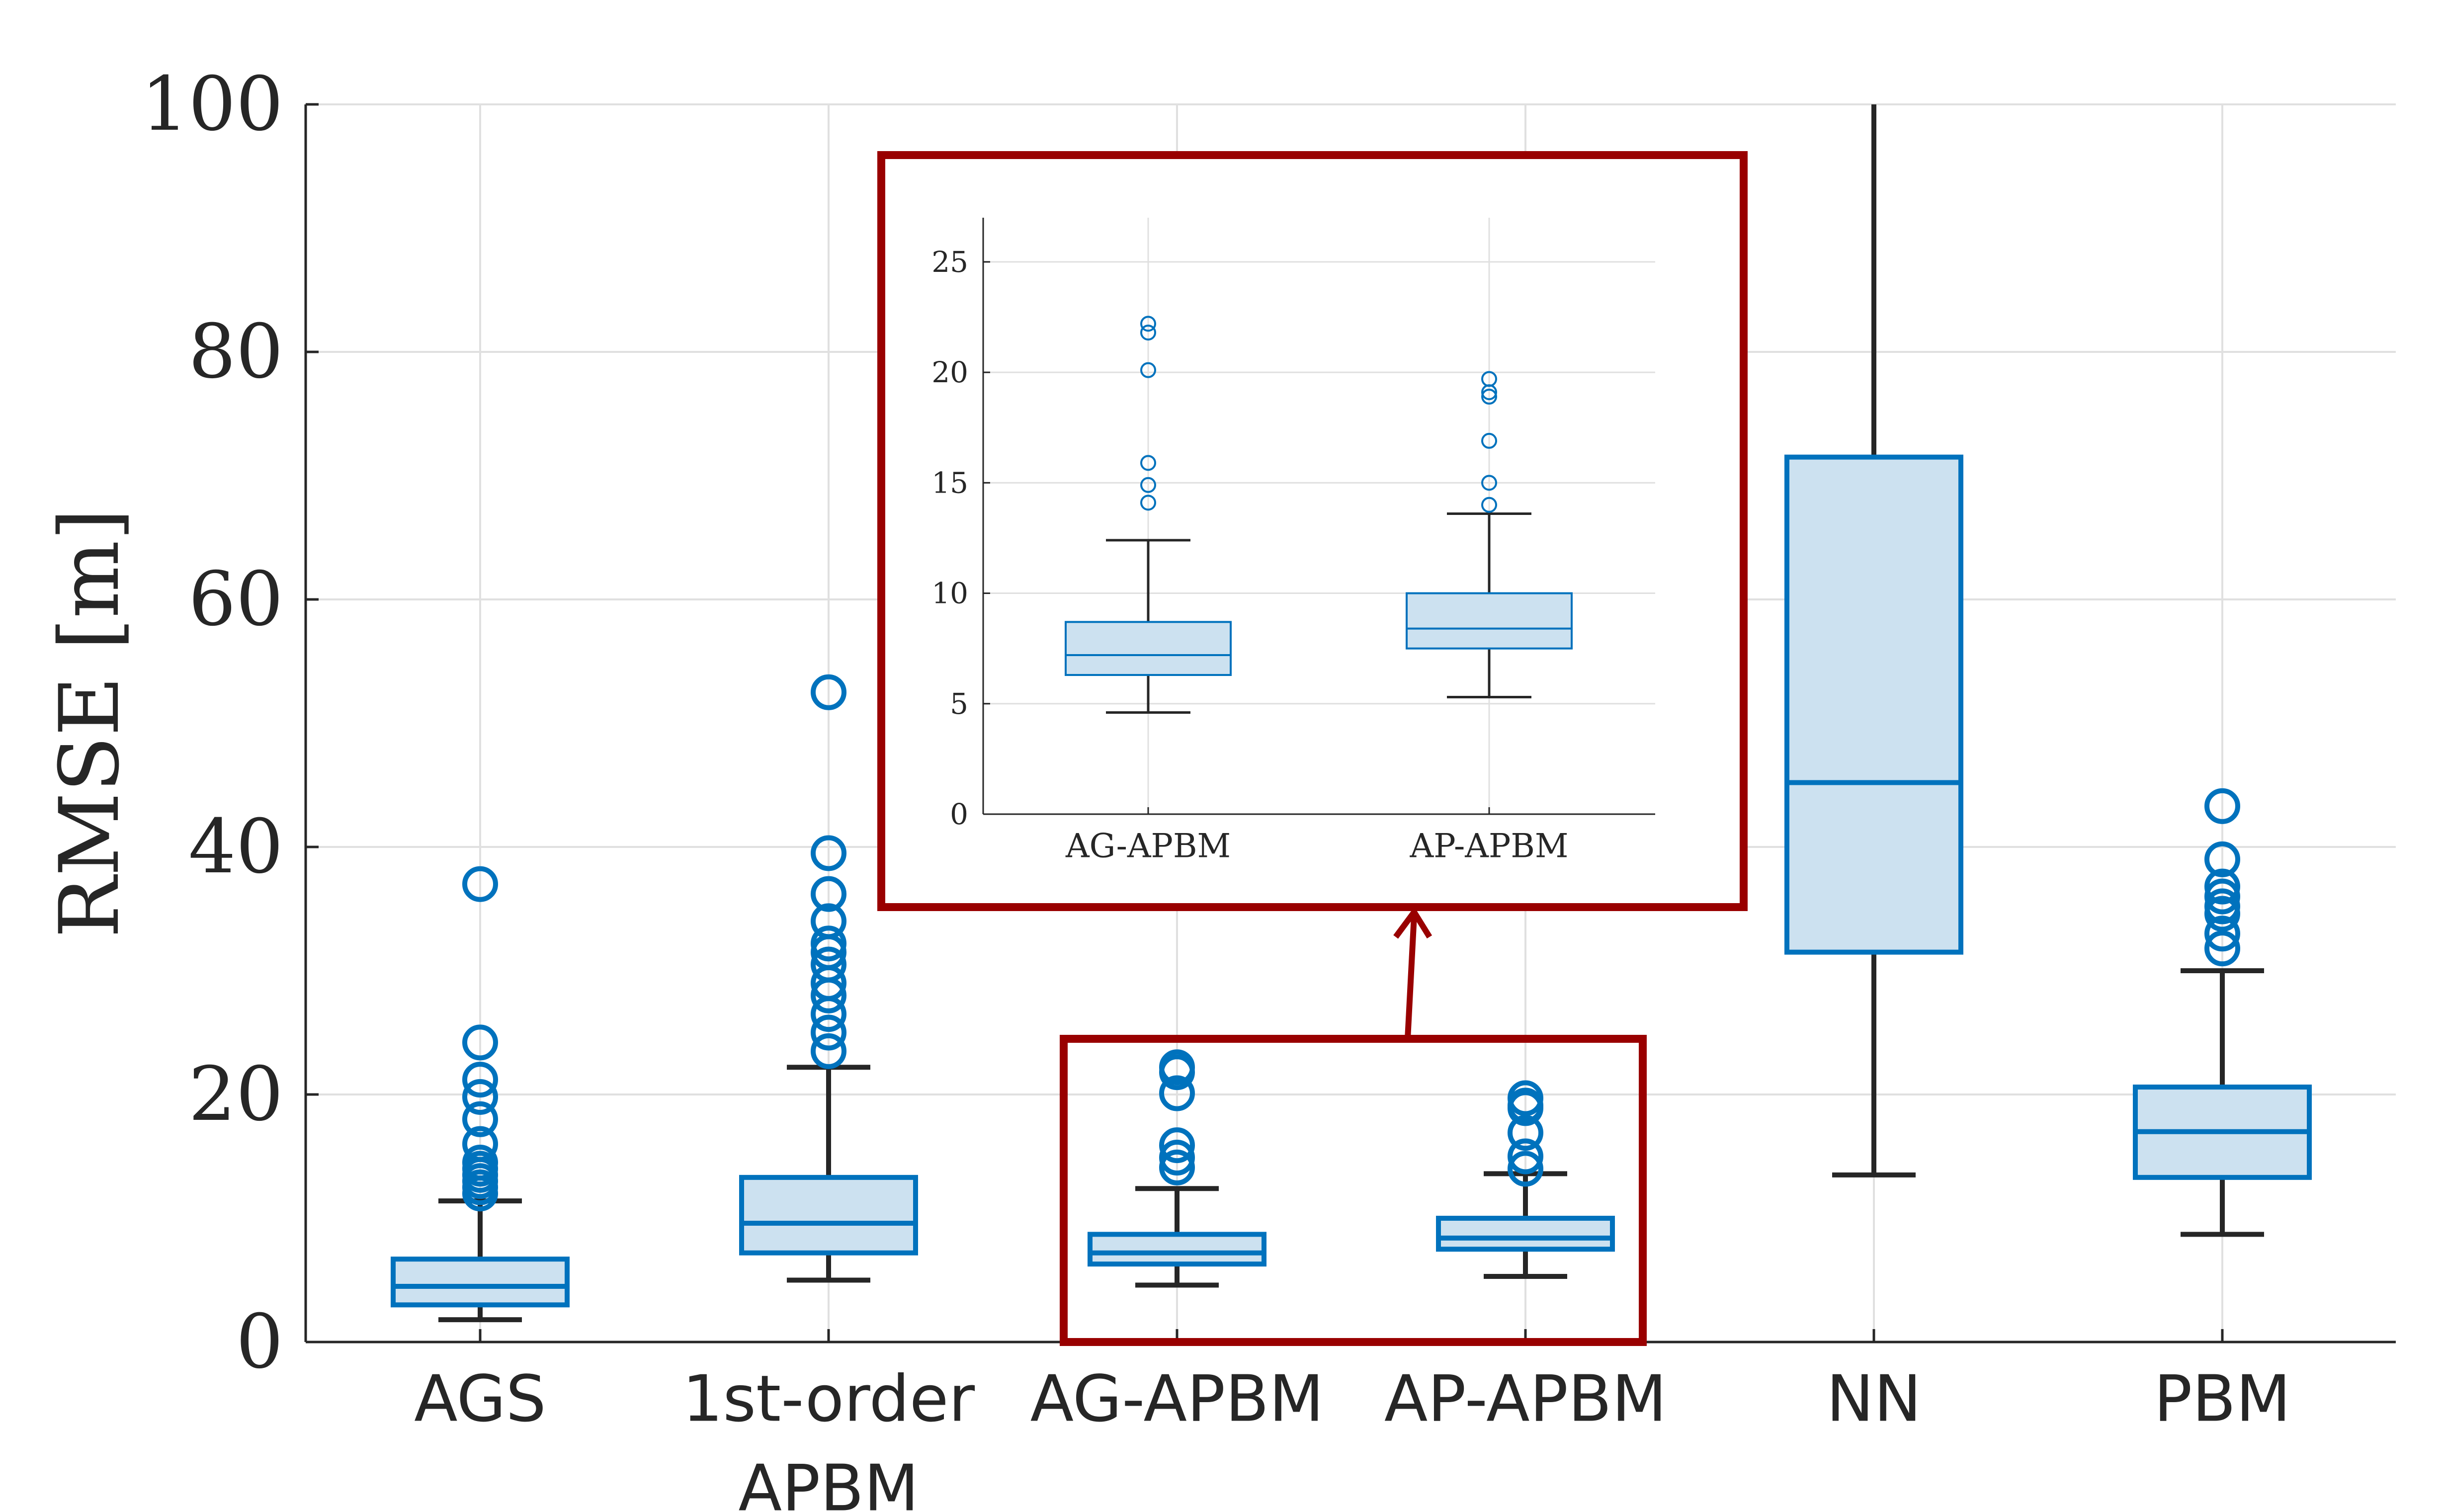 Image resolution: width=2444 pixels, height=1512 pixels. Describe the element at coordinates (1874, 1399) in the screenshot. I see `x-tick-label: NN` at that location.